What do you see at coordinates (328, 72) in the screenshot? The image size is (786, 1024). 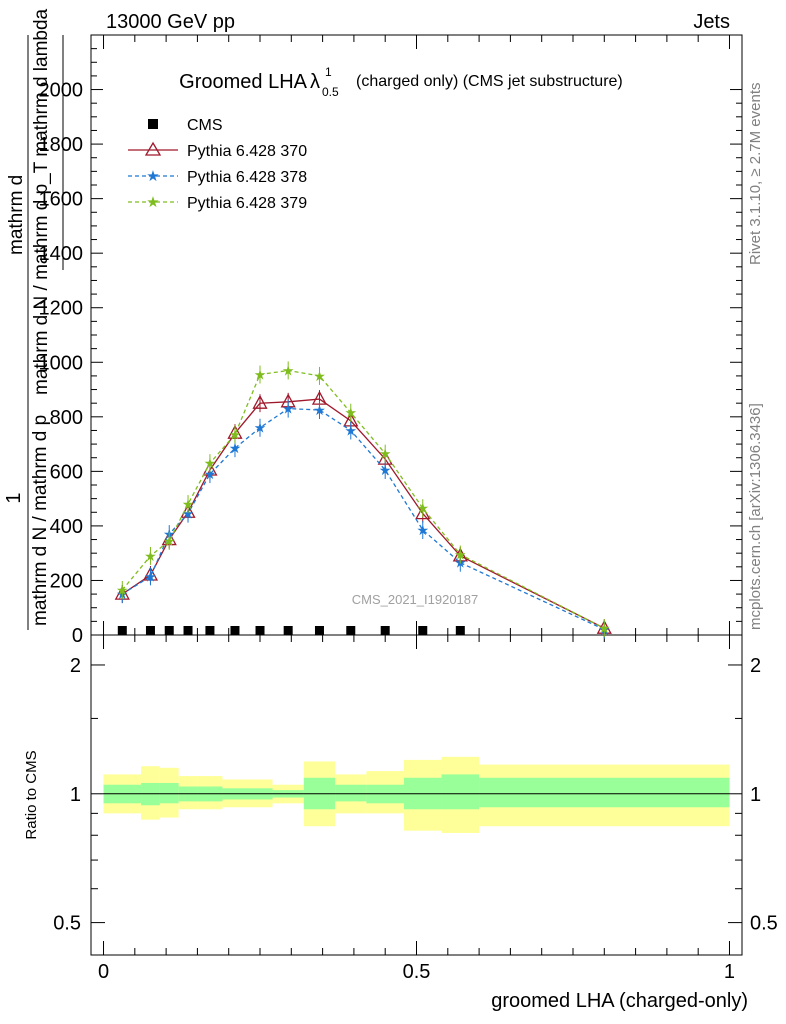 I see `title-superscript: 1` at bounding box center [328, 72].